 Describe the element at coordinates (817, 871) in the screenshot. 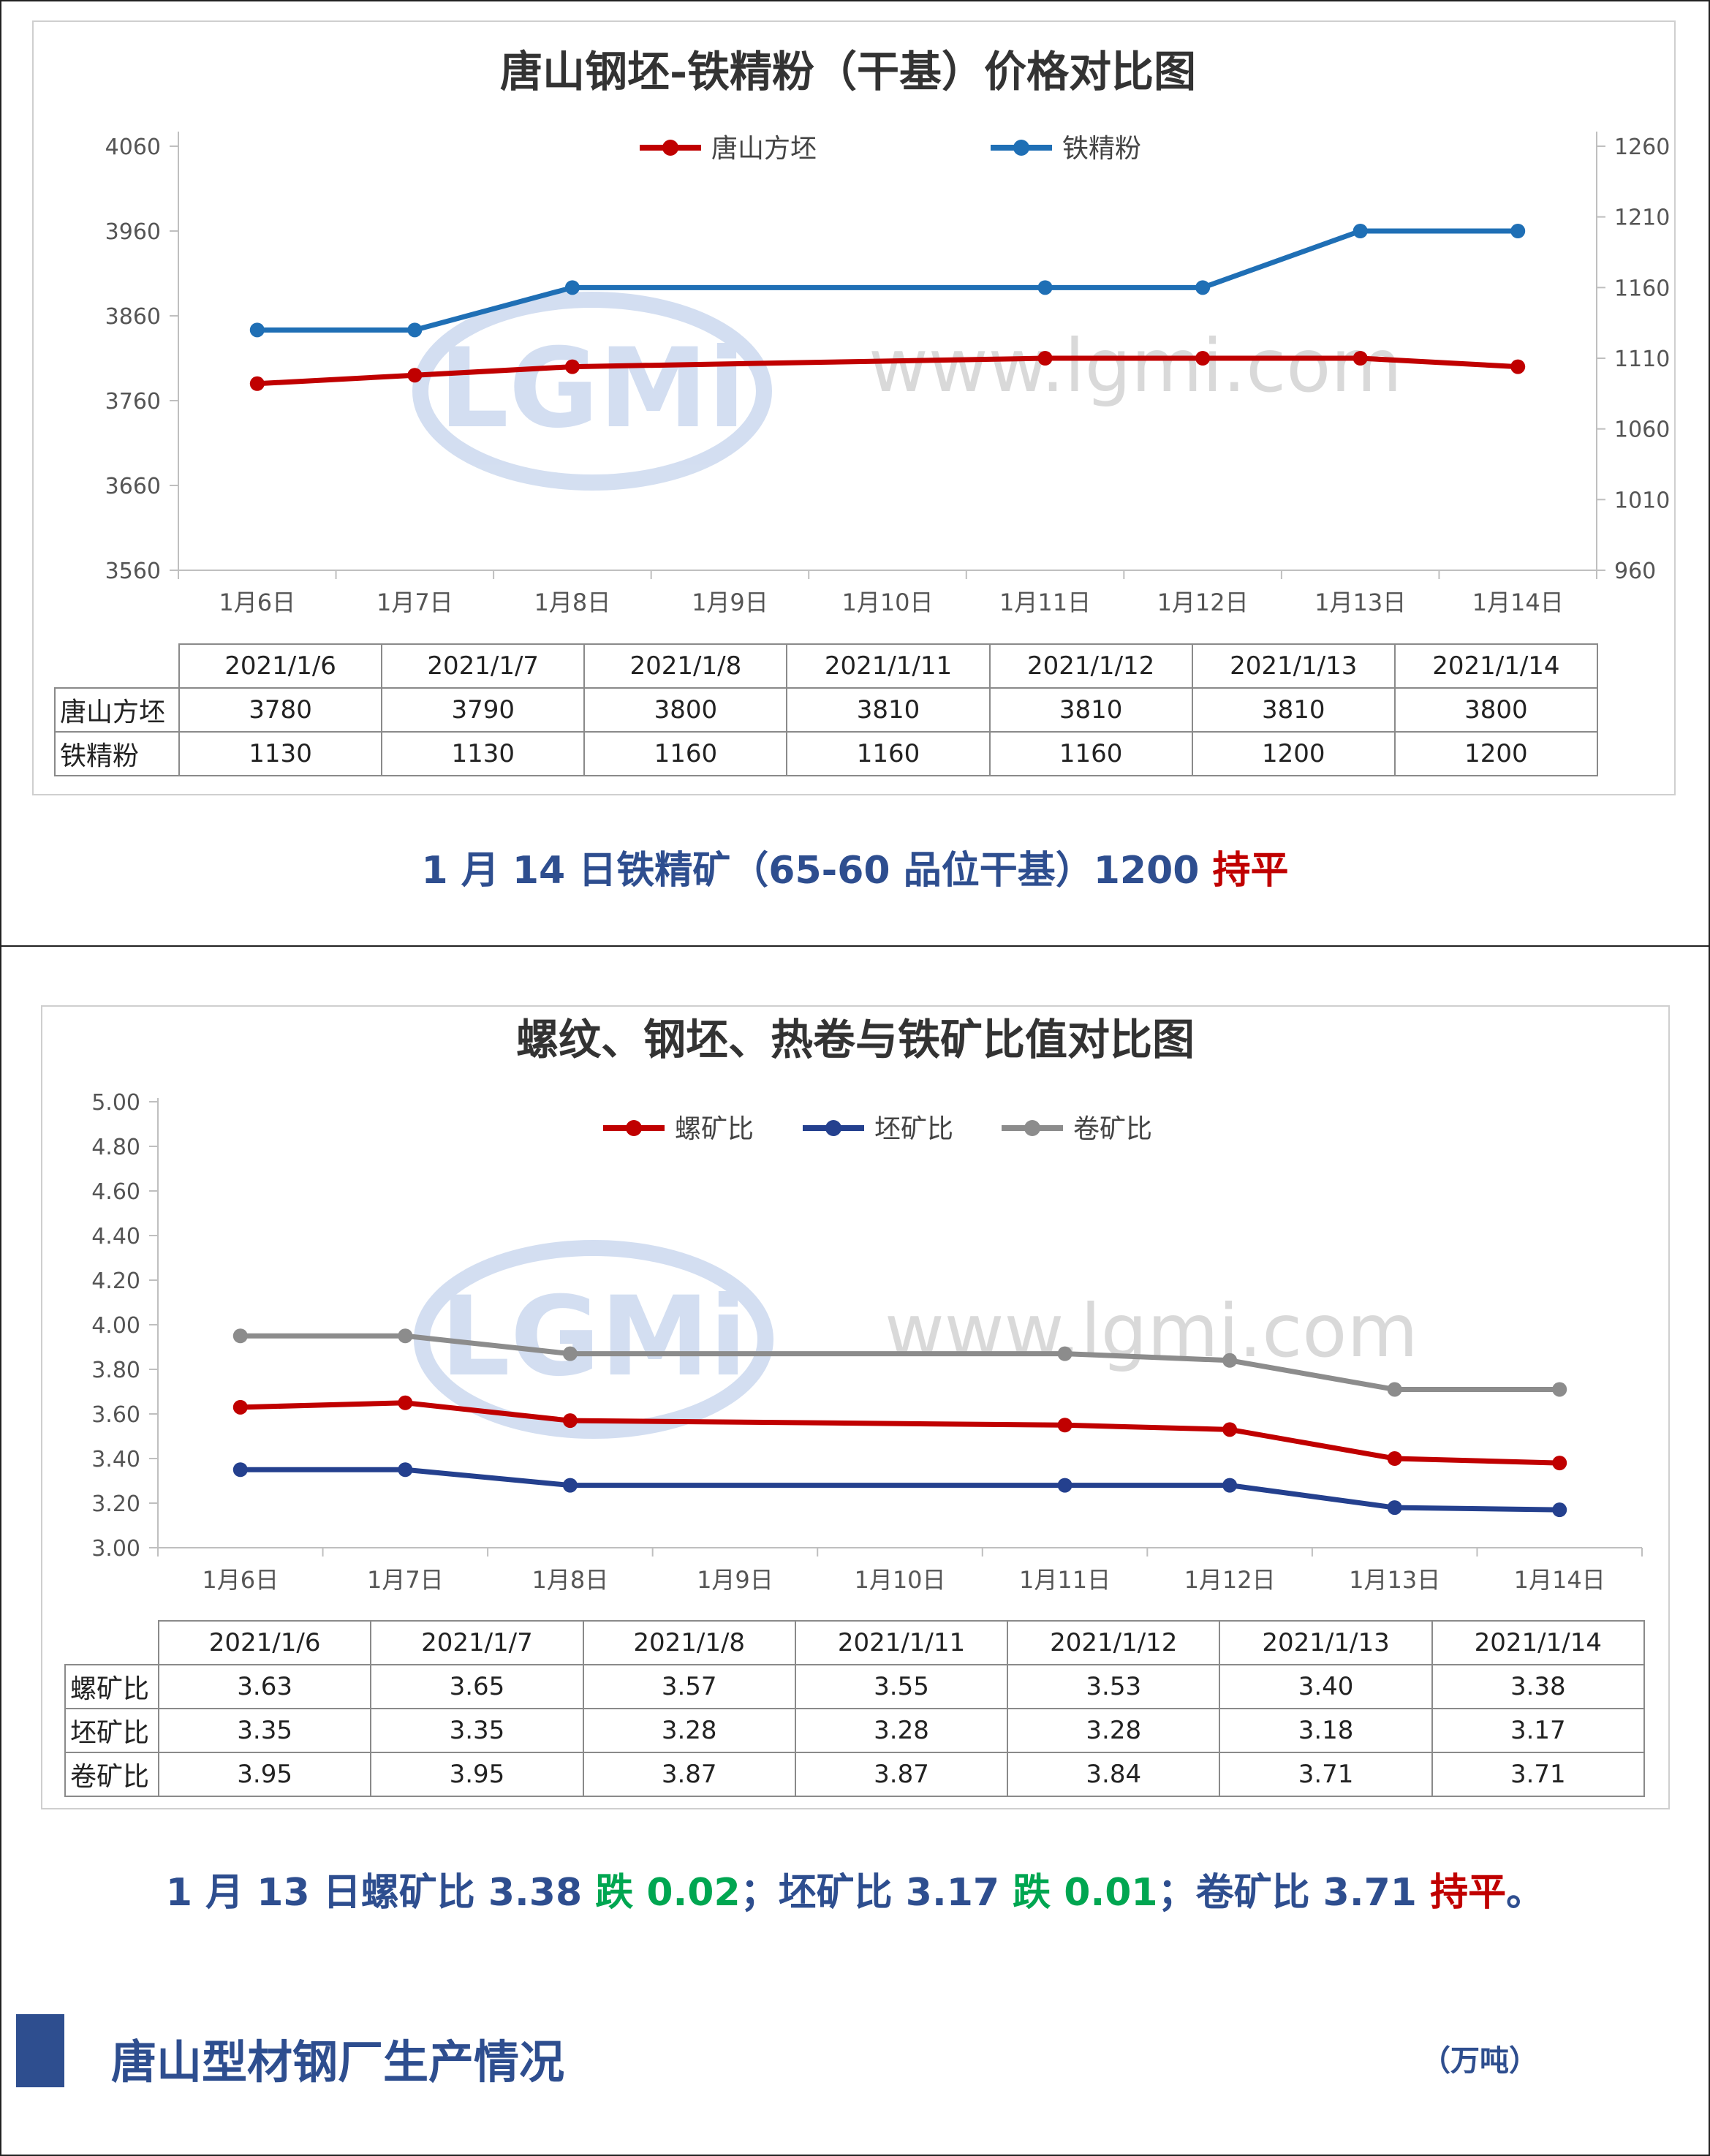

I see `summary1-text: 1 月 14 日铁精矿（65-60 品位干基）1200` at that location.